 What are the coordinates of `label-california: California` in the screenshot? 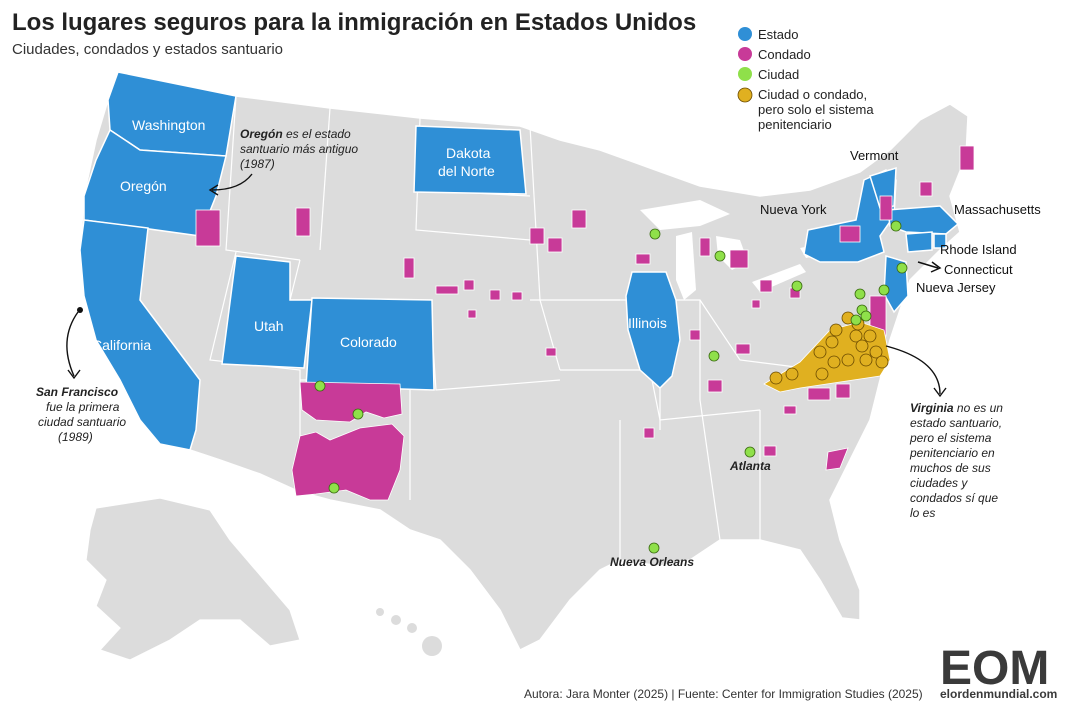 It's located at (121, 345).